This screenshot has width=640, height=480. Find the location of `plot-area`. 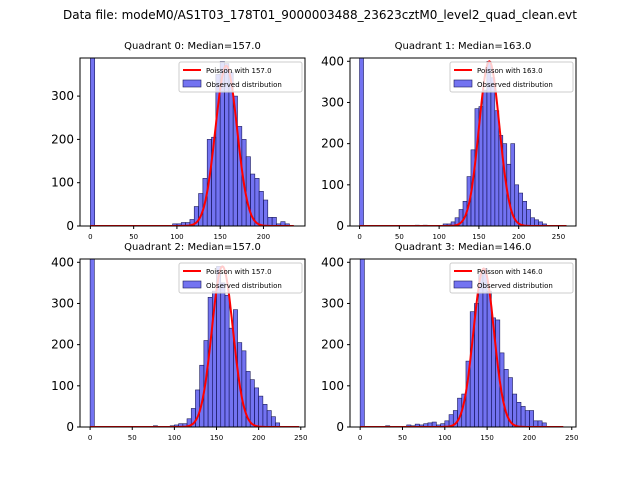

plot-area is located at coordinates (463, 142).